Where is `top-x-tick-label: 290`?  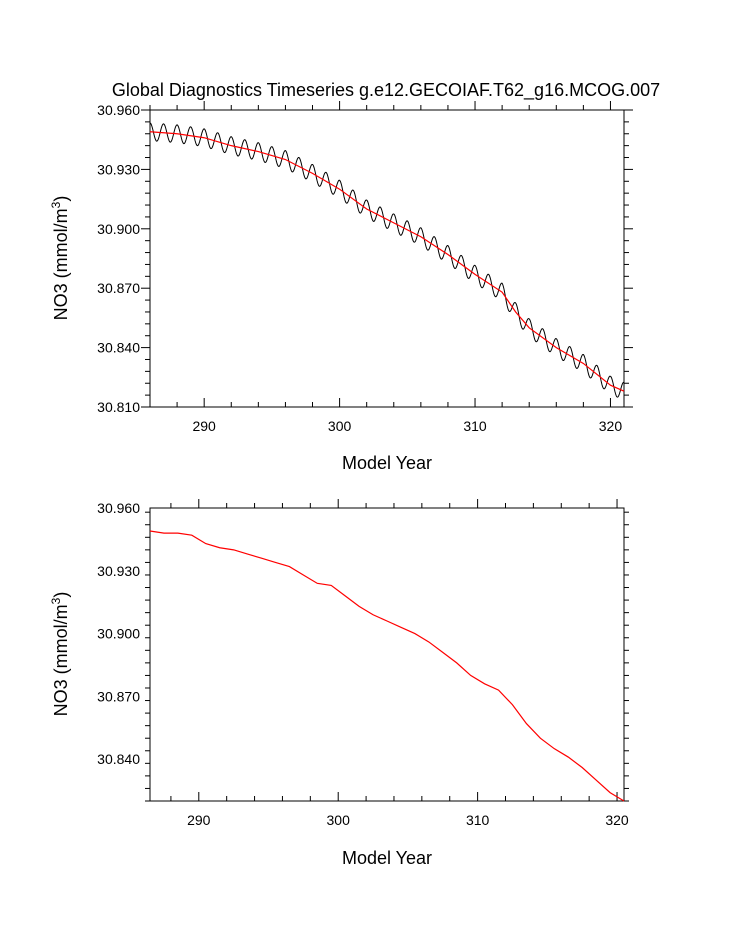 top-x-tick-label: 290 is located at coordinates (204, 426).